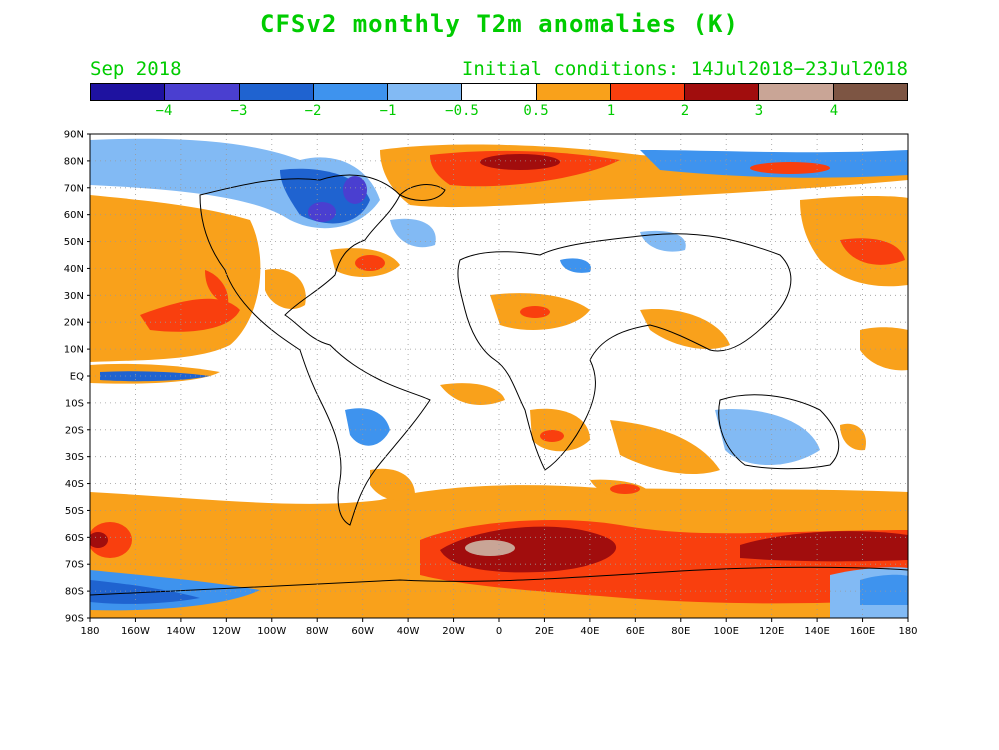 Image resolution: width=999 pixels, height=750 pixels. Describe the element at coordinates (685, 111) in the screenshot. I see `colorbar-label: 2` at that location.